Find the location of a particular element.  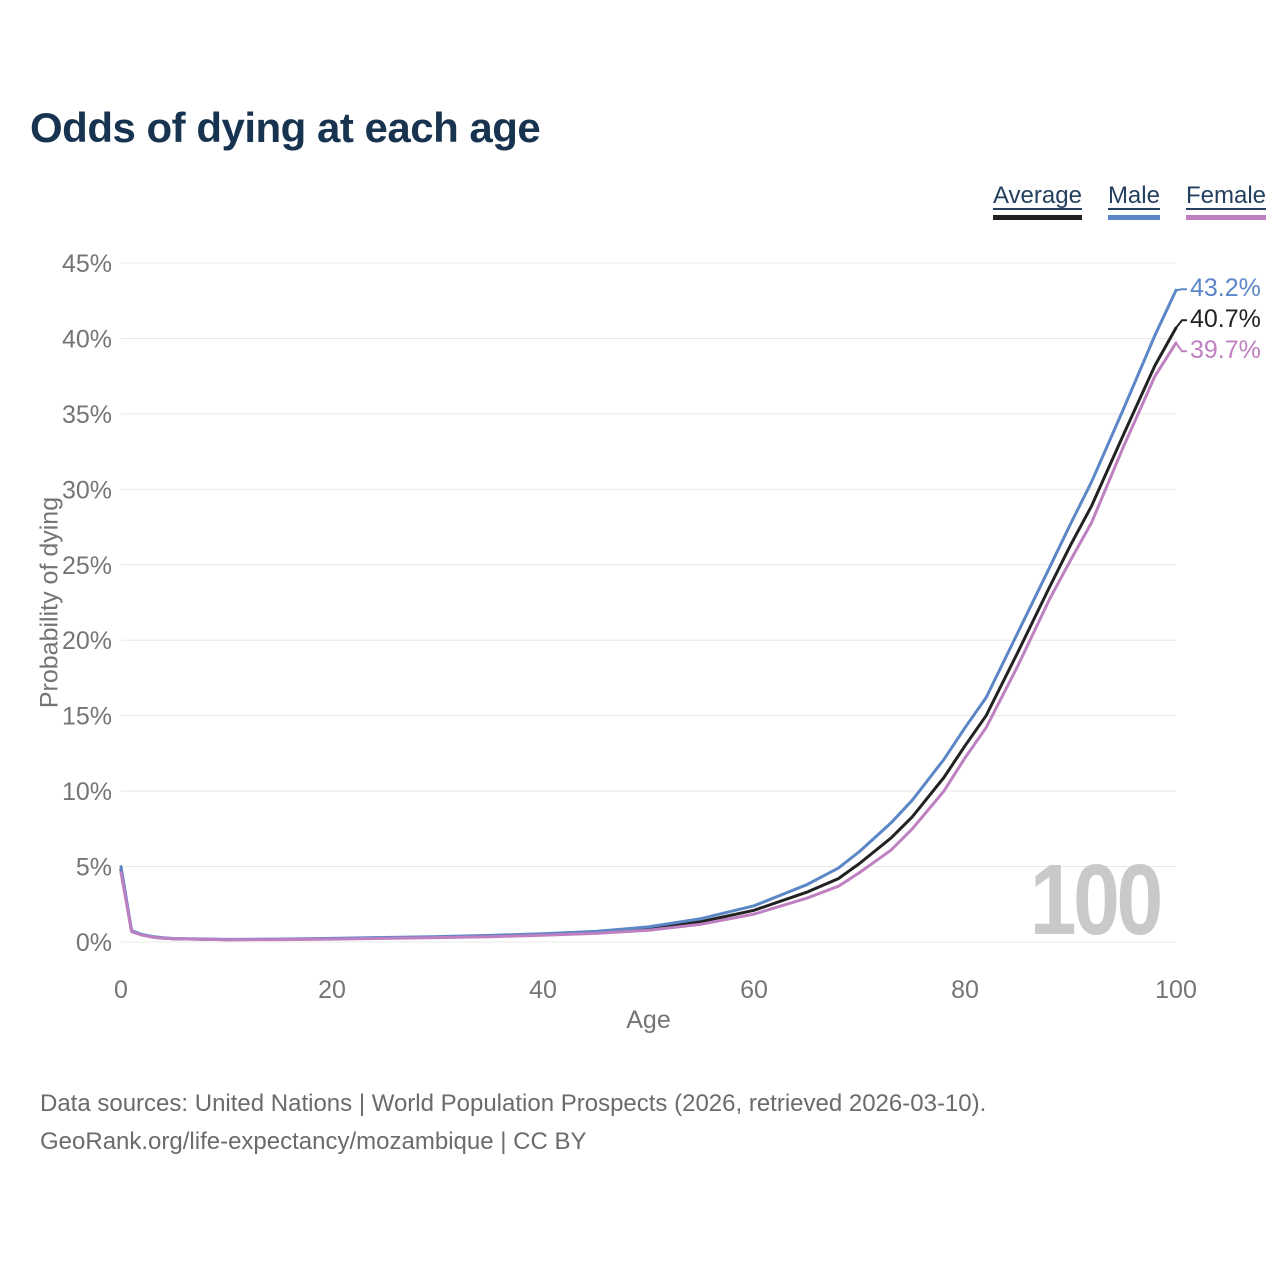

y-tick-label: 25% is located at coordinates (87, 566).